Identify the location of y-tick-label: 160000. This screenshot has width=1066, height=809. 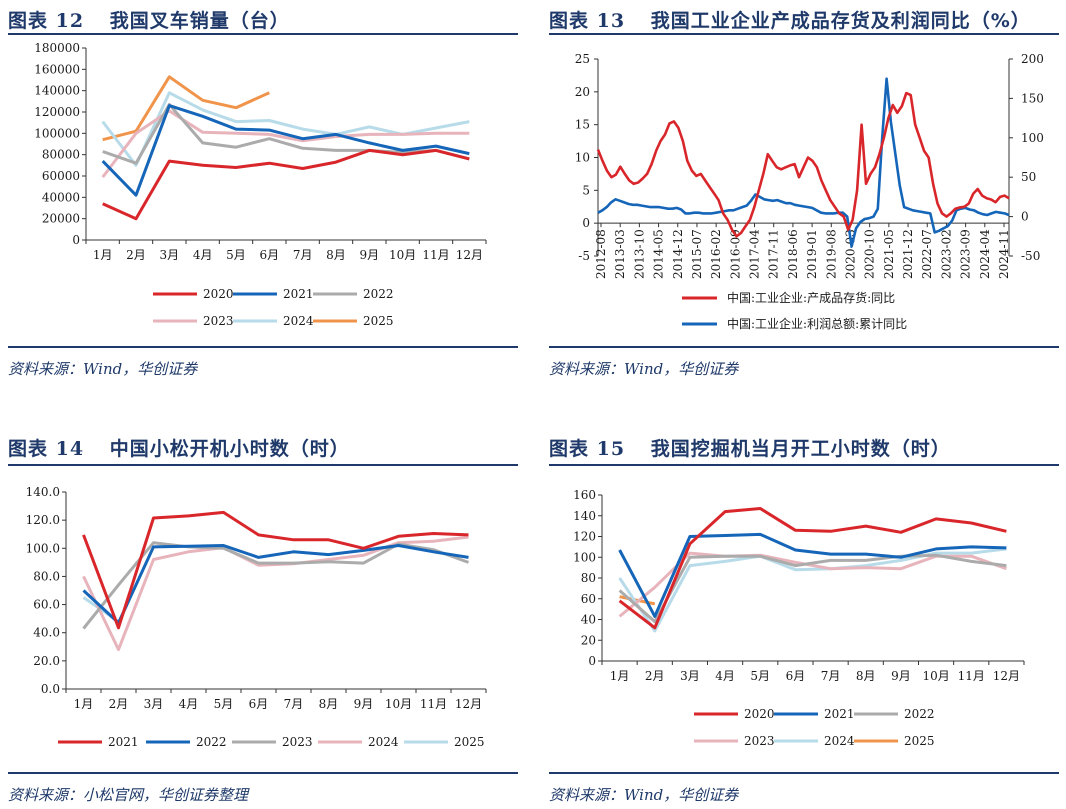
(57, 69).